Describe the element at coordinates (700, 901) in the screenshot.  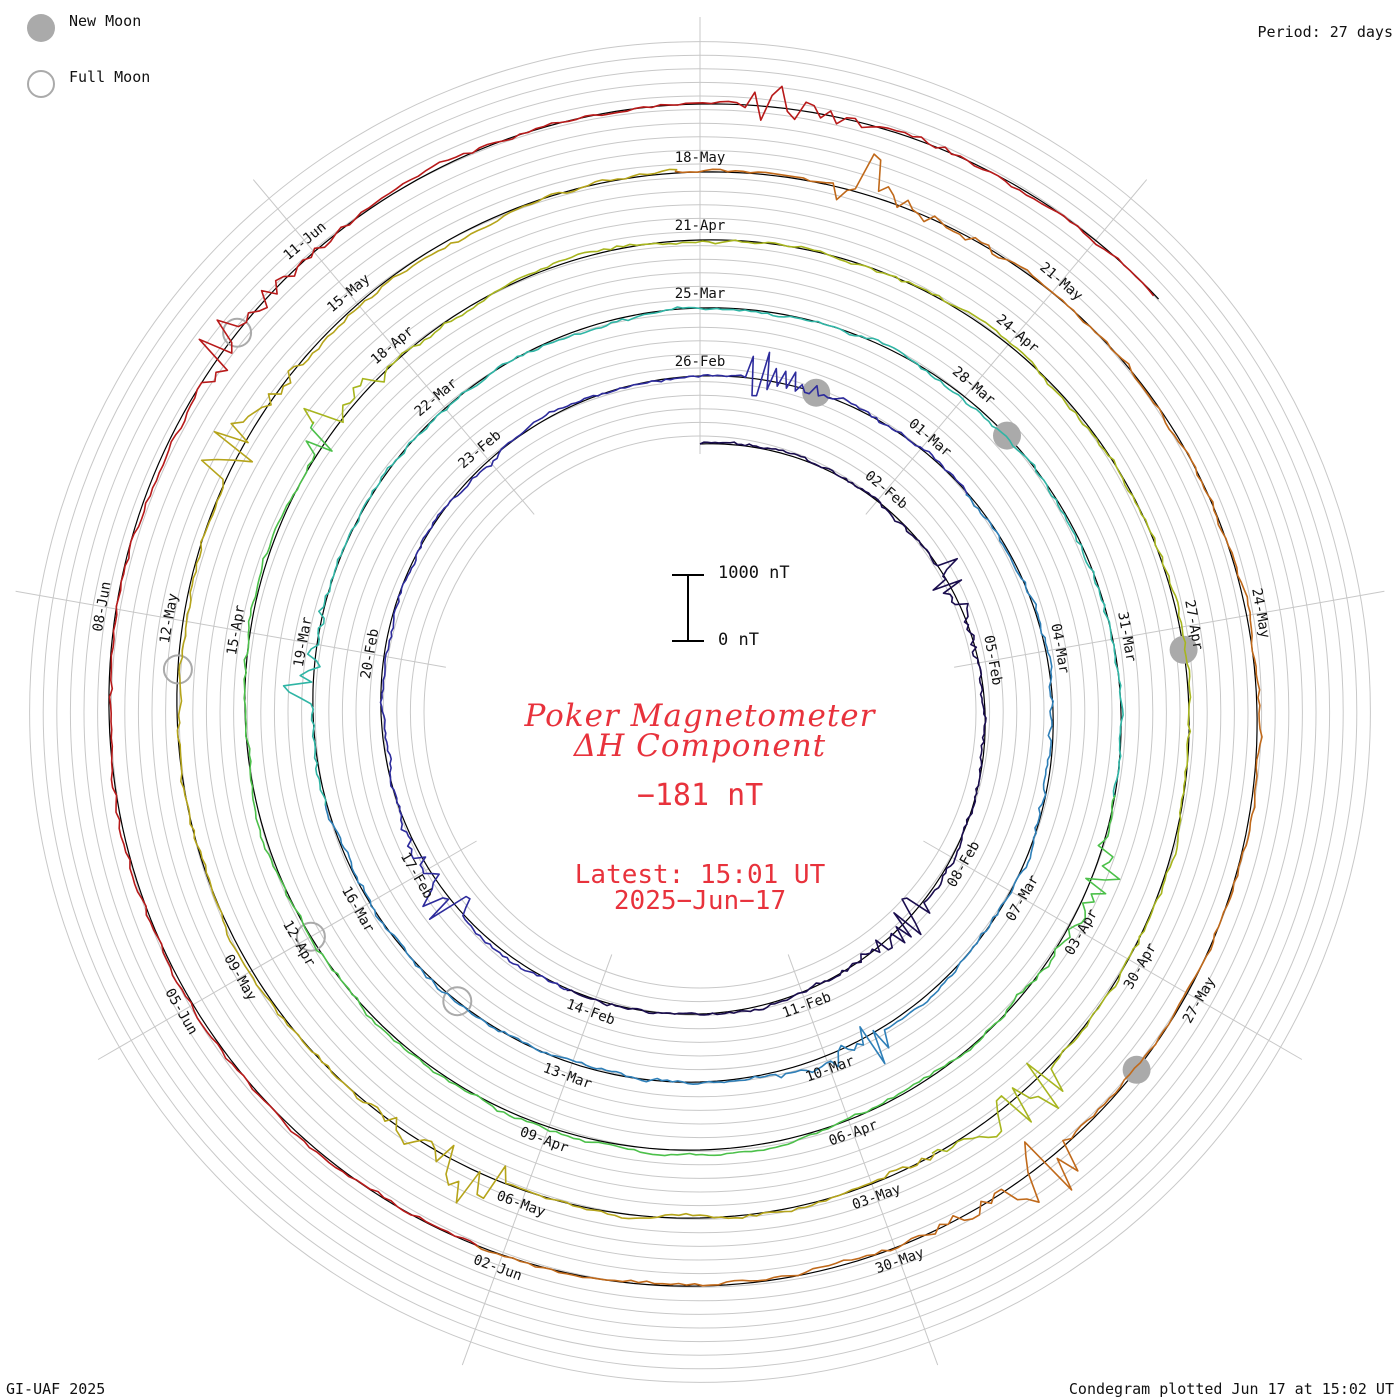
I see `latest-date: 2025−Jun−17` at that location.